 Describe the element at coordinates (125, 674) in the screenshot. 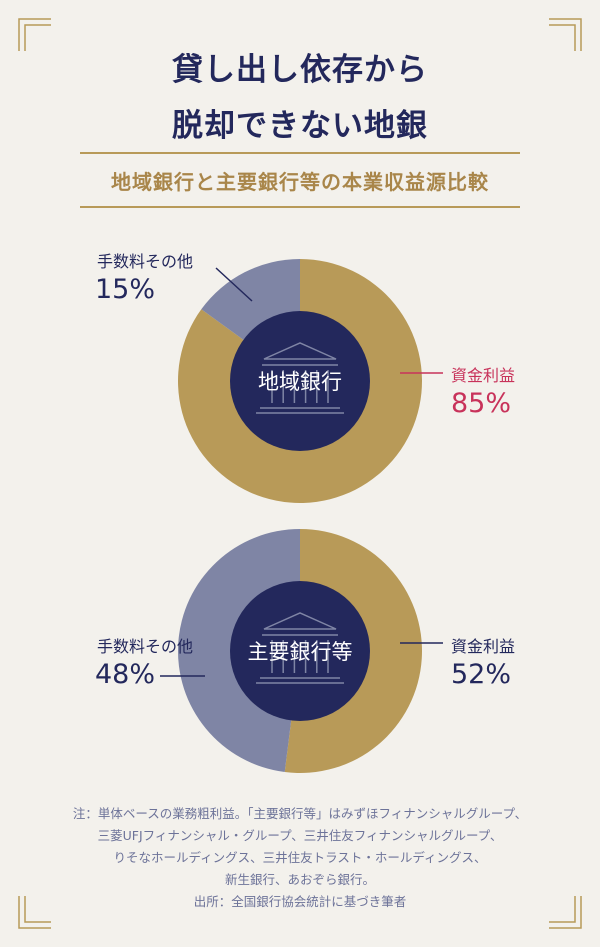

I see `chart2-fee-value: 48%` at that location.